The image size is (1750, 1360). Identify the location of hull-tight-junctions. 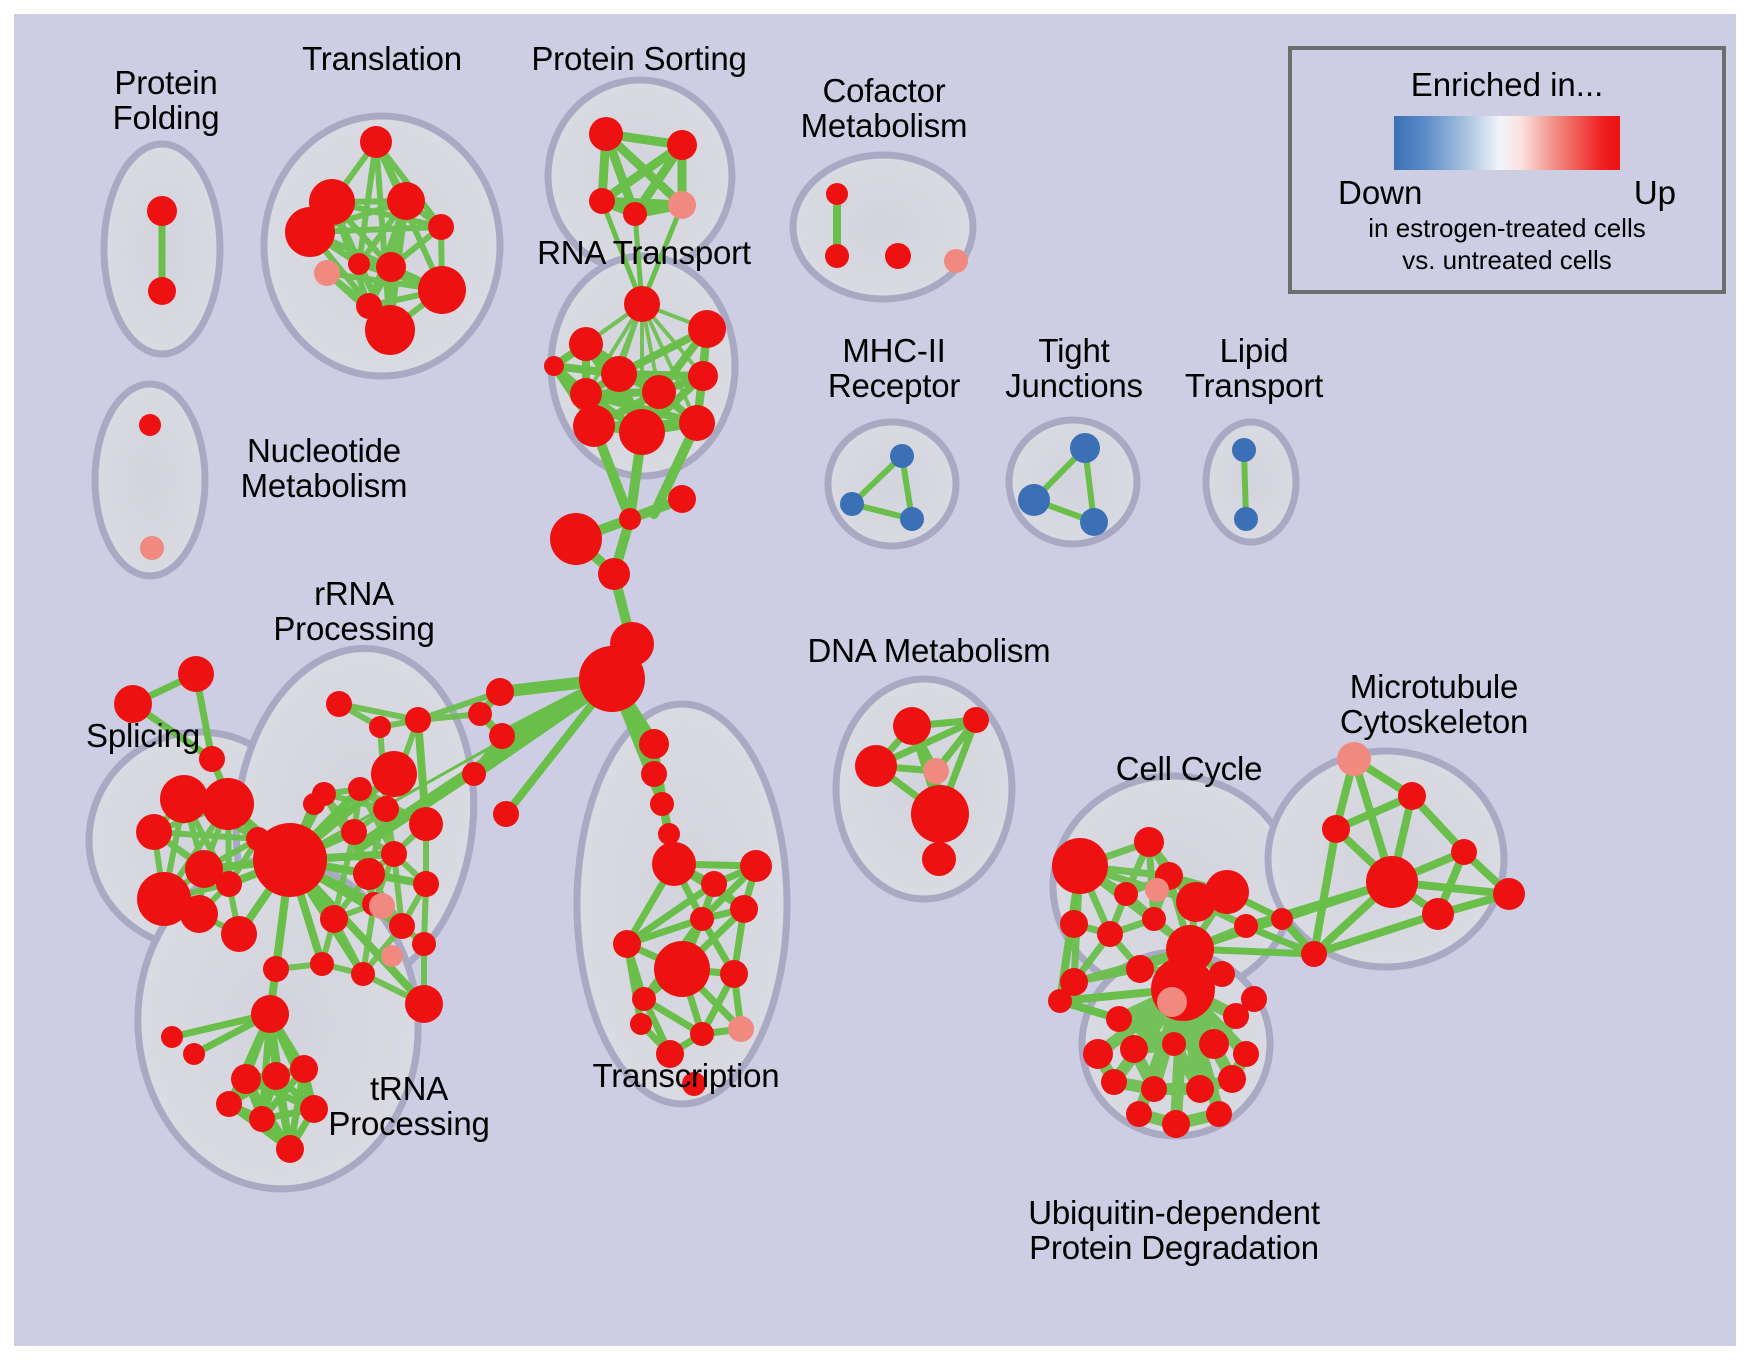
(1073, 482).